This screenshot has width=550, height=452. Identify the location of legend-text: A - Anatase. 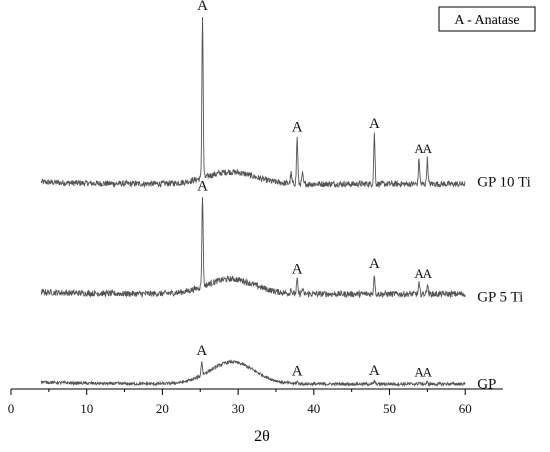
(486, 20).